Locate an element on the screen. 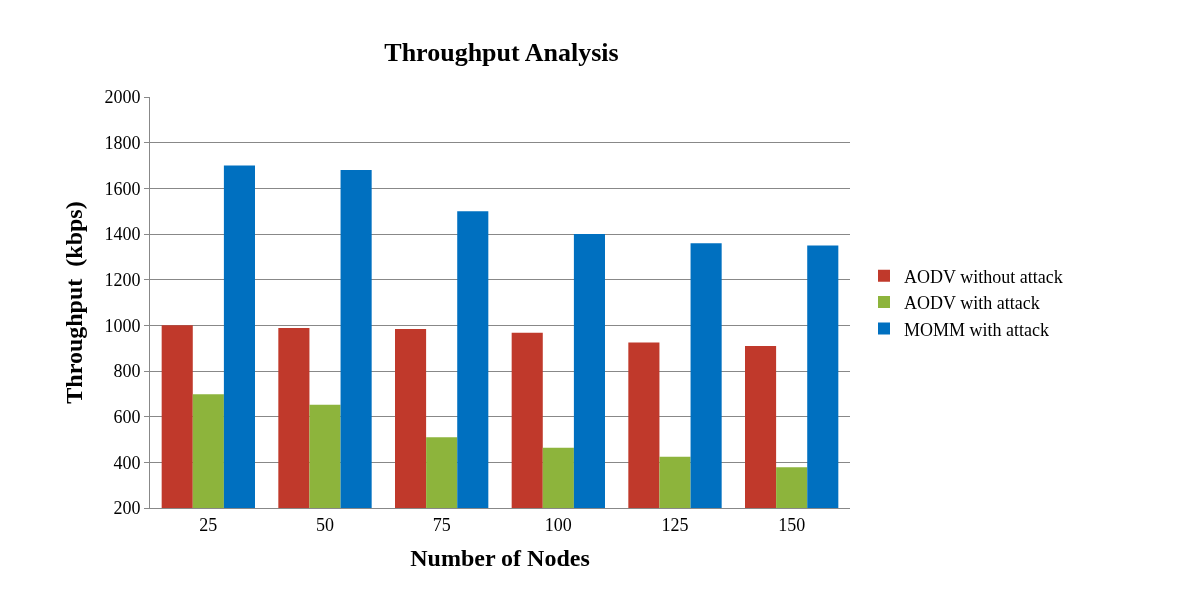 The image size is (1180, 611). y-tick-label: 1200 is located at coordinates (122, 279).